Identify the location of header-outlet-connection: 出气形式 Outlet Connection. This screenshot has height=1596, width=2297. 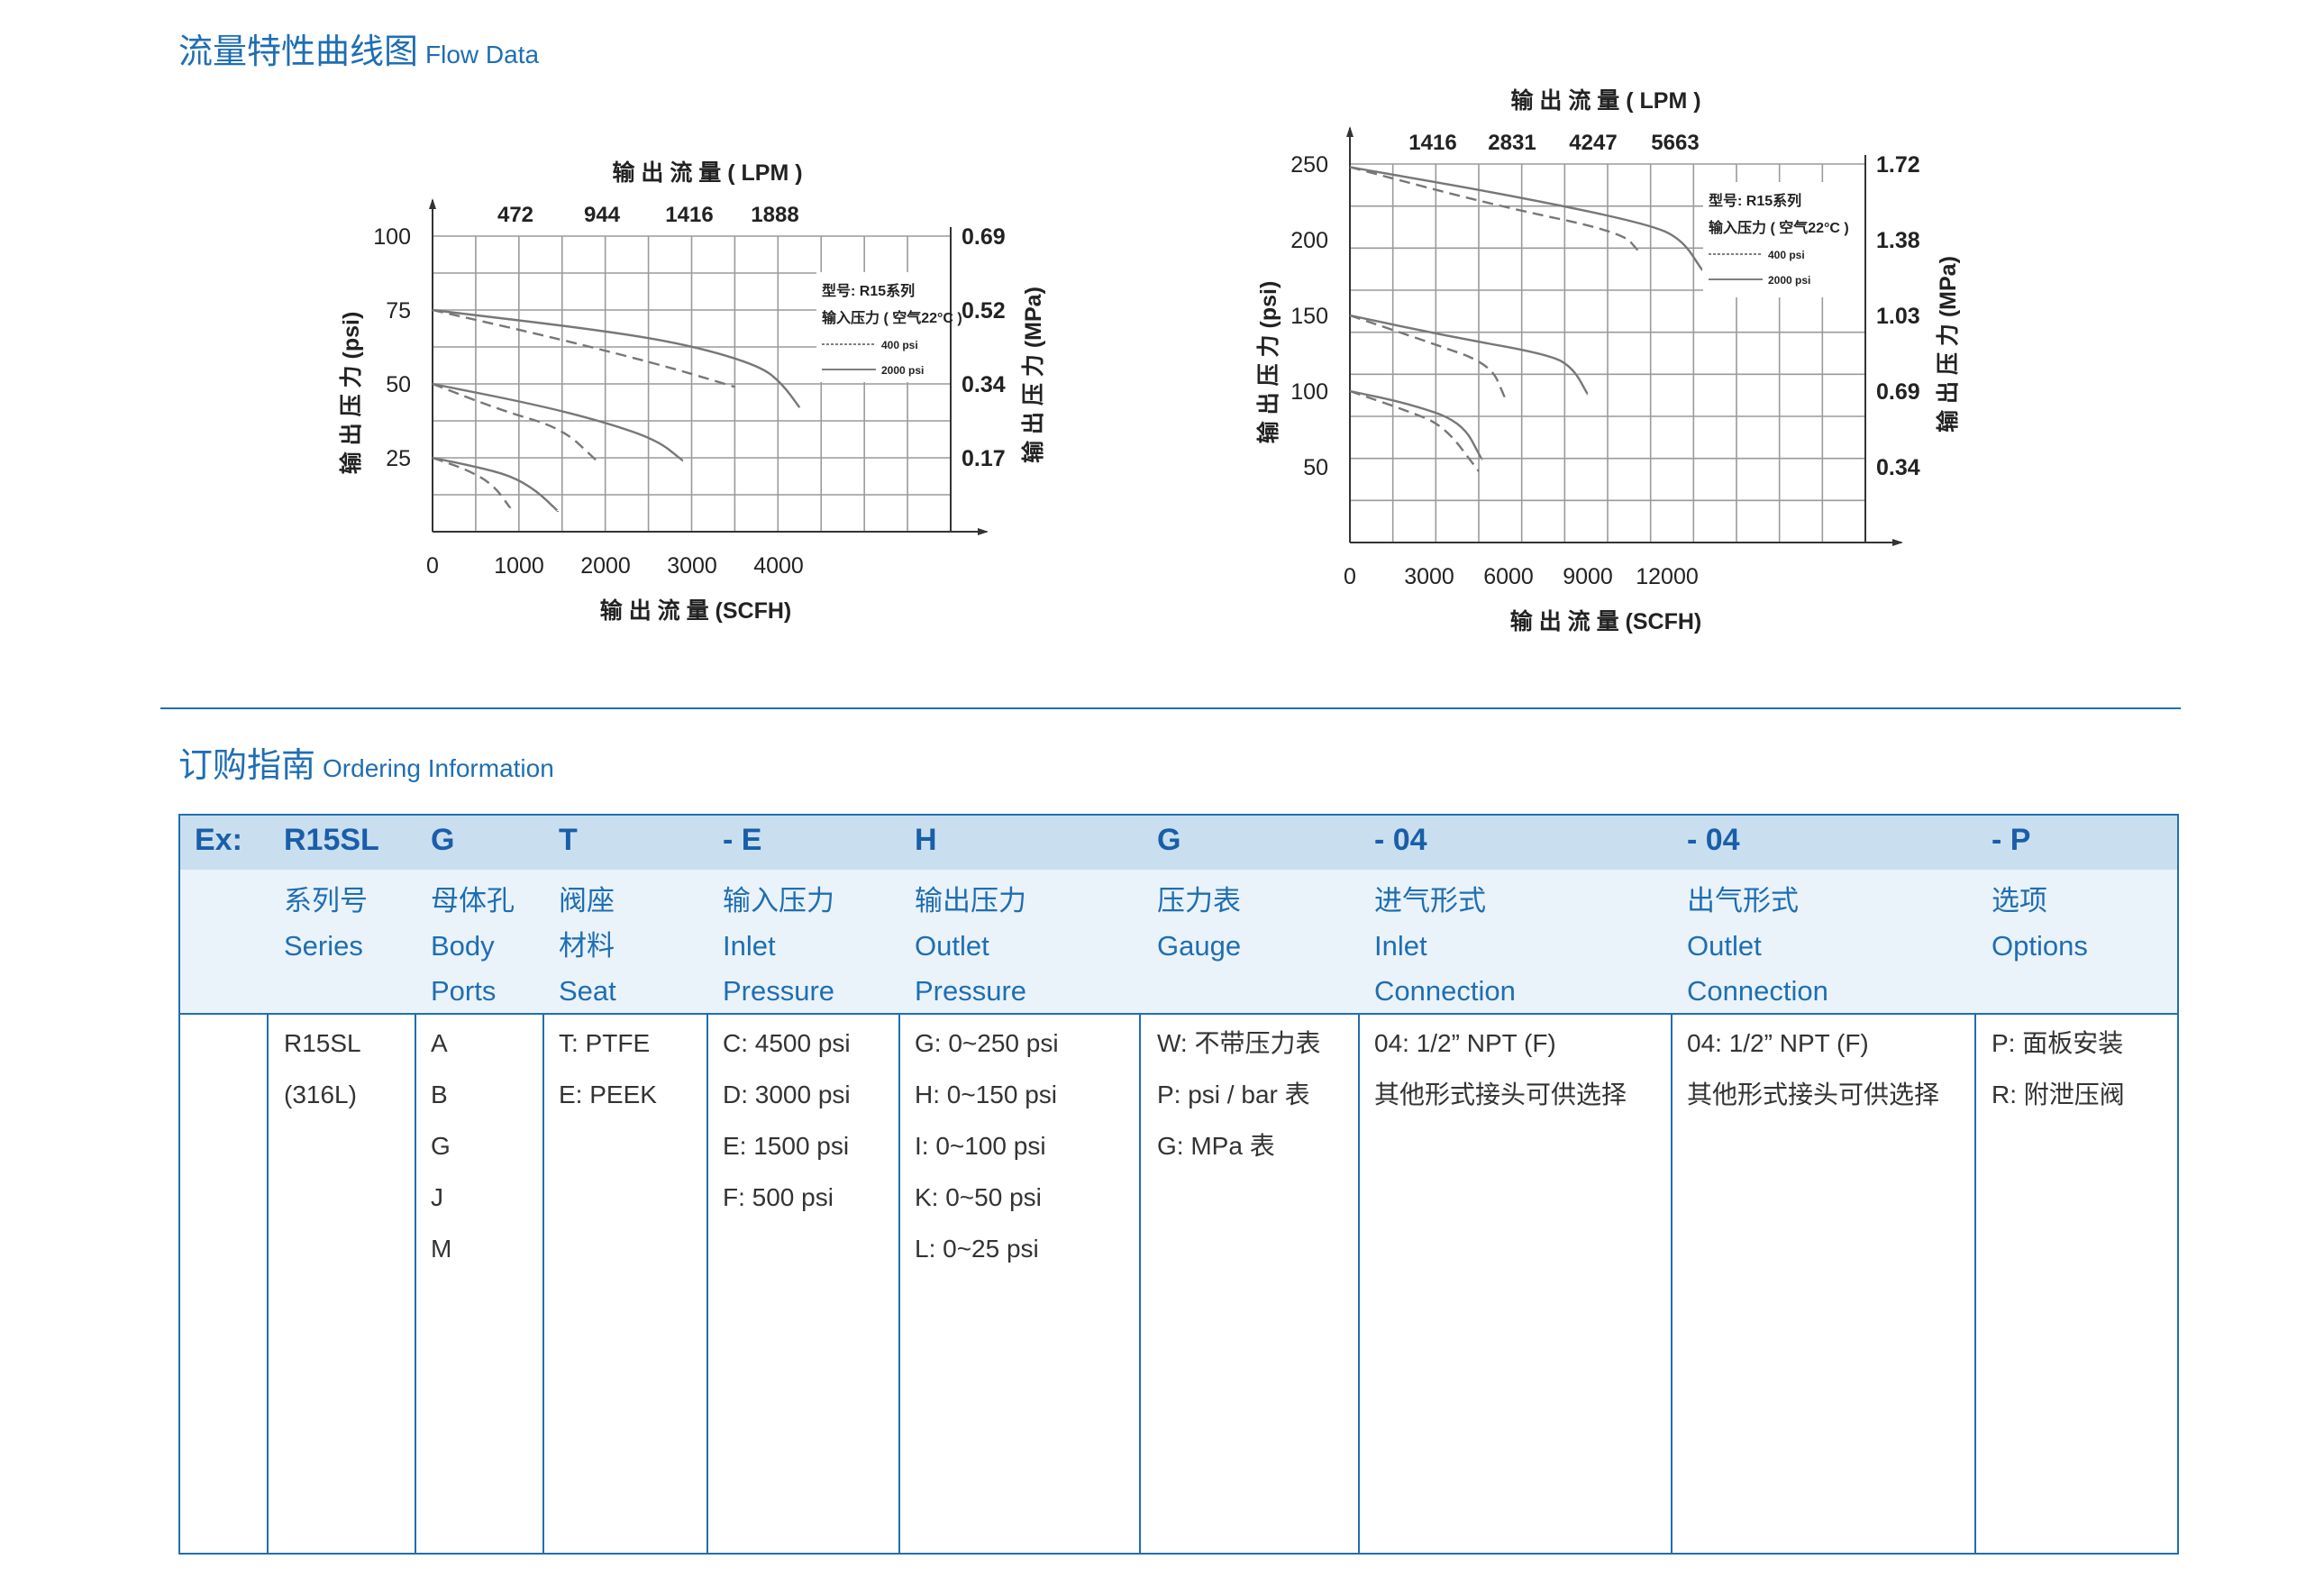
(1758, 946).